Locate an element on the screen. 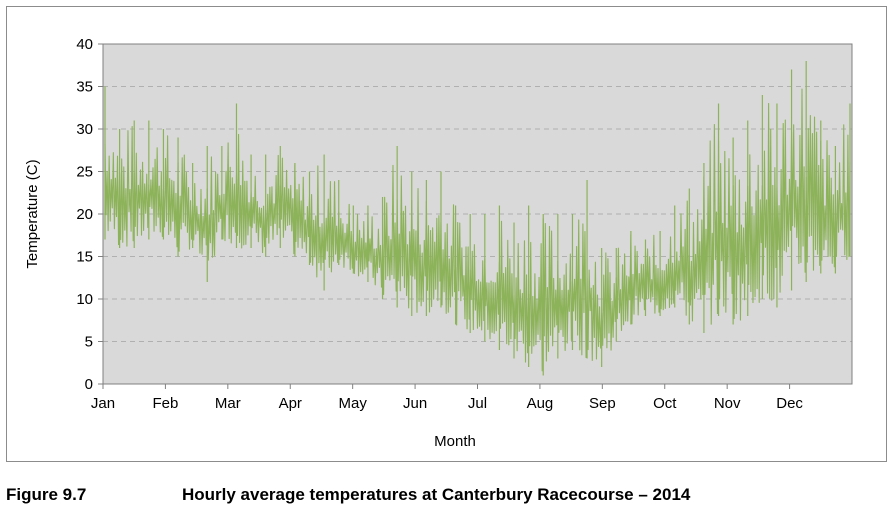 The height and width of the screenshot is (511, 895). x-tick-label: Jul is located at coordinates (477, 403).